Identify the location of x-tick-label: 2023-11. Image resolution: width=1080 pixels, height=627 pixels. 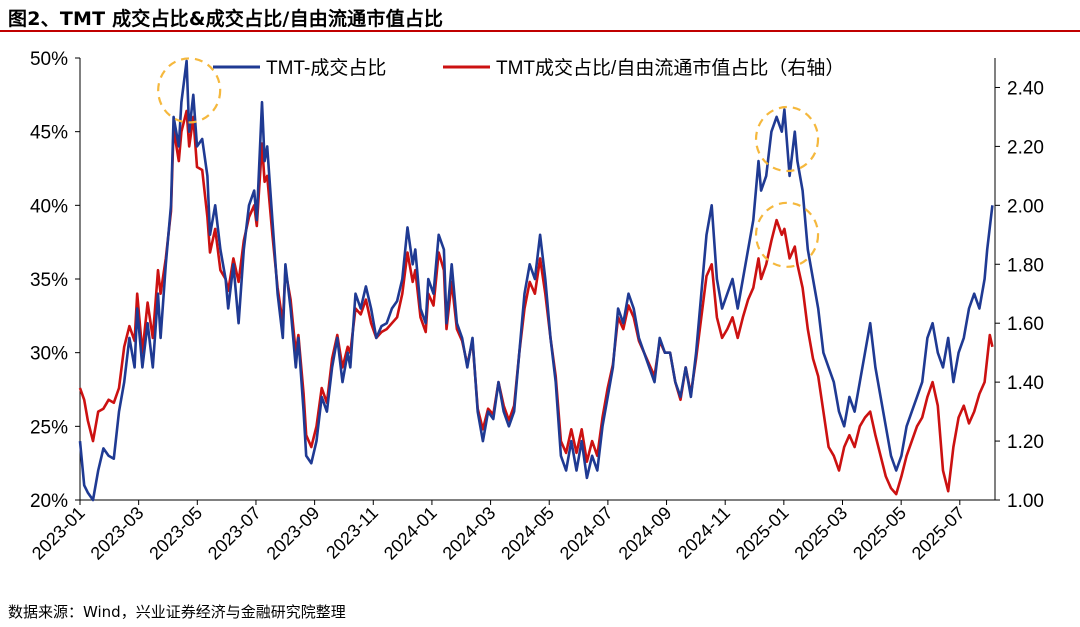
(352, 533).